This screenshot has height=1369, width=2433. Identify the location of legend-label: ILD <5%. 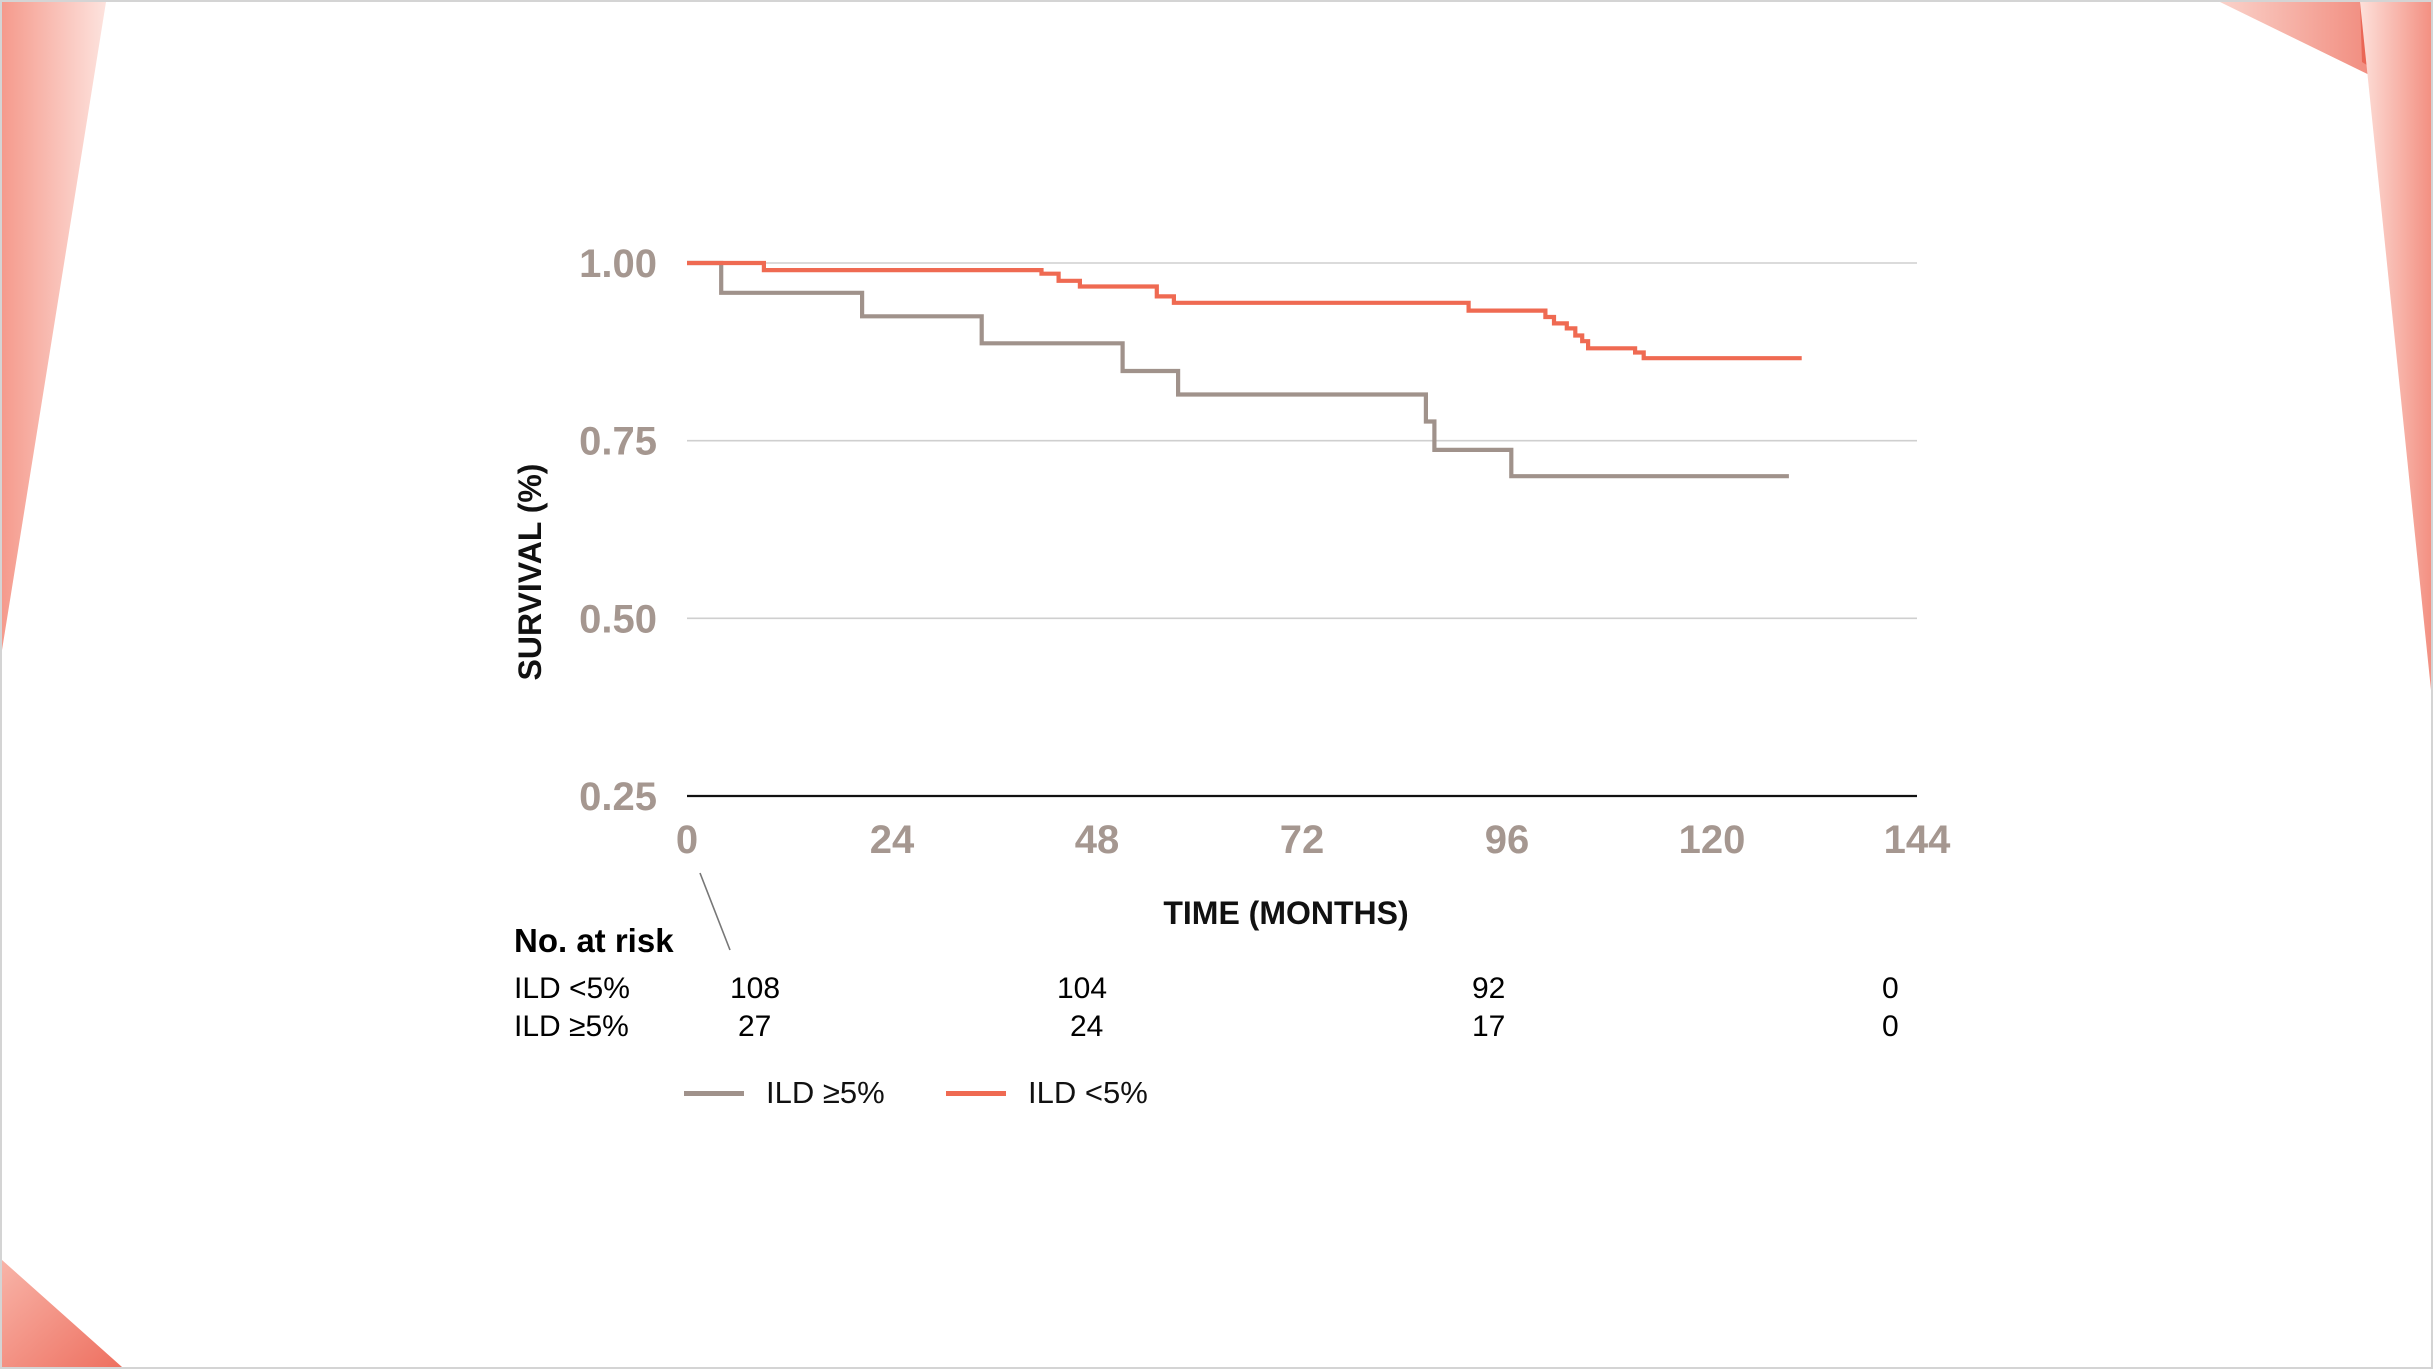
(1088, 1092).